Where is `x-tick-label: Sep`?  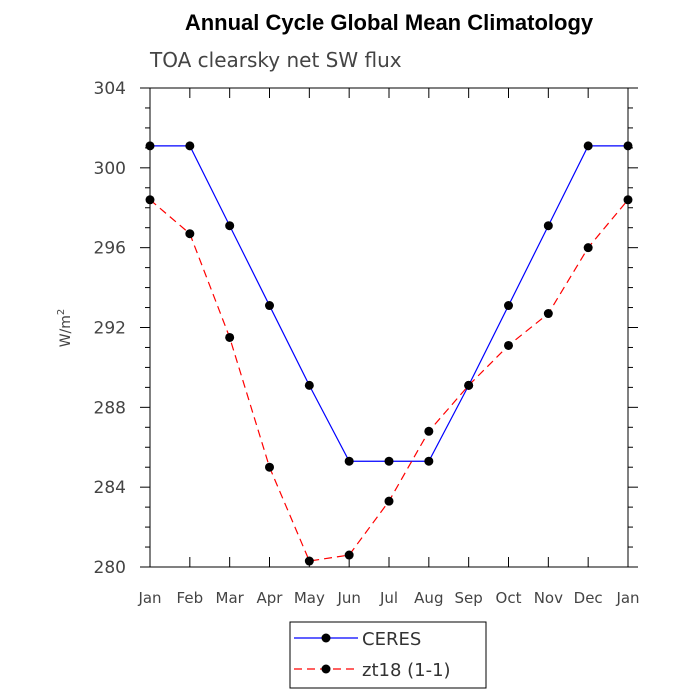
x-tick-label: Sep is located at coordinates (469, 598).